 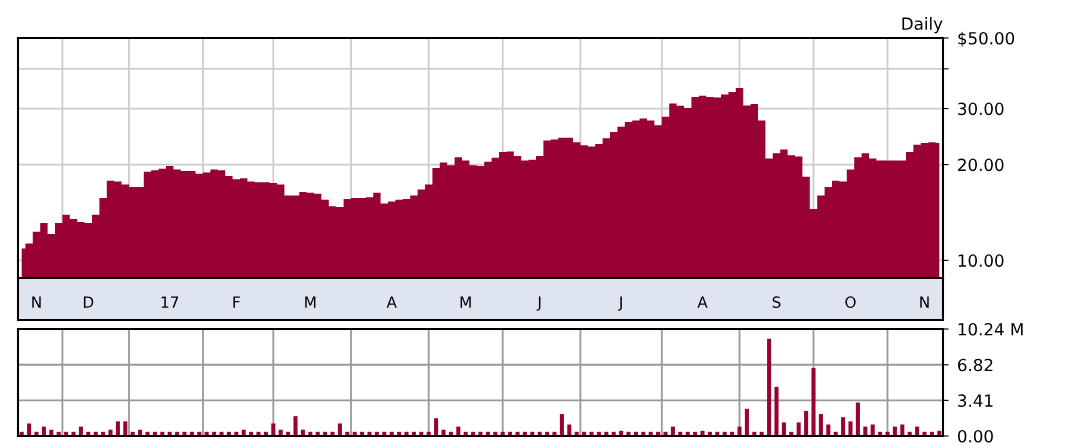 What do you see at coordinates (170, 302) in the screenshot?
I see `x-tick-label: 17` at bounding box center [170, 302].